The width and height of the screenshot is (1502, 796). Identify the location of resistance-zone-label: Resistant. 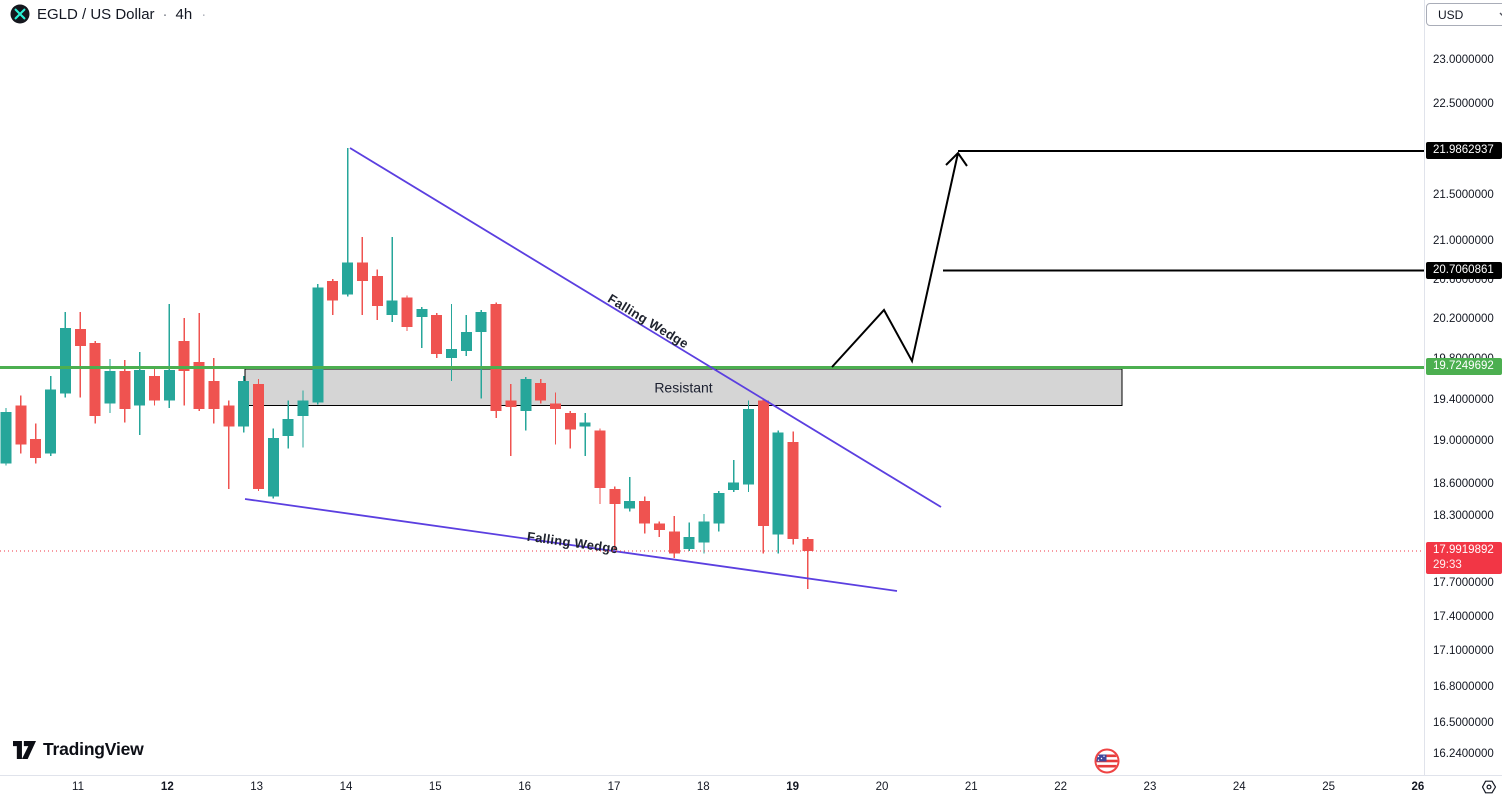
(683, 387).